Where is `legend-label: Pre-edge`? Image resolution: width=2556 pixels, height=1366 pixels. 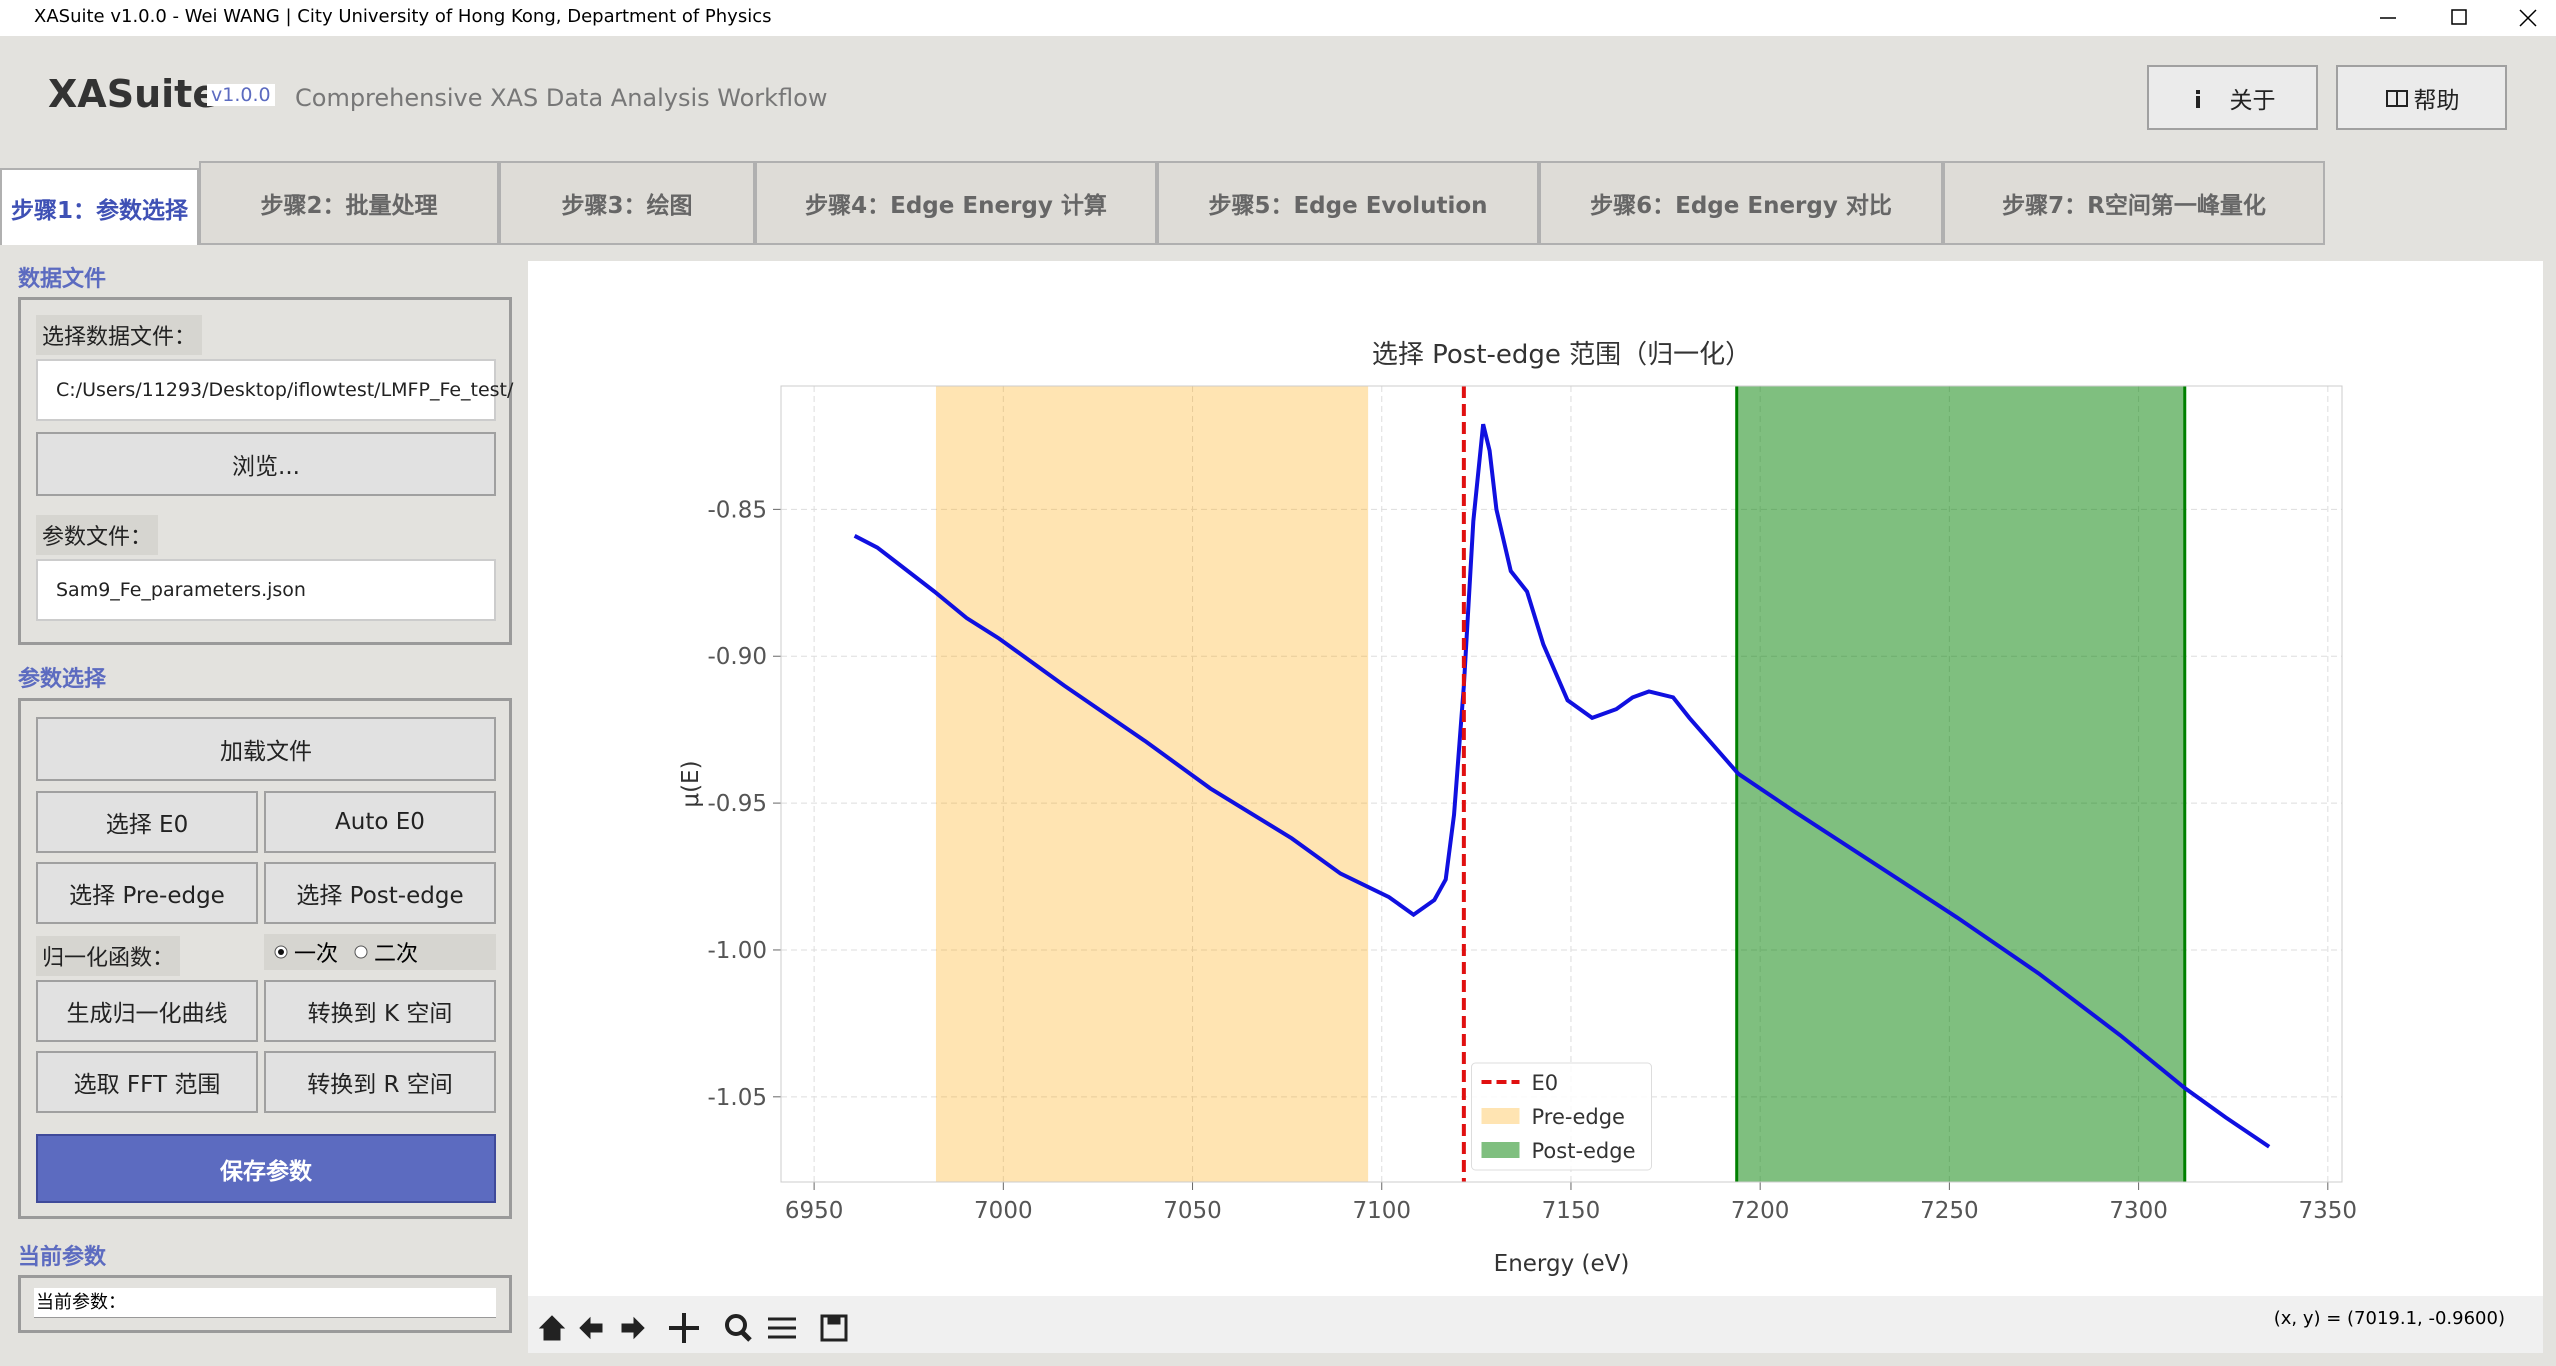 legend-label: Pre-edge is located at coordinates (1578, 1117).